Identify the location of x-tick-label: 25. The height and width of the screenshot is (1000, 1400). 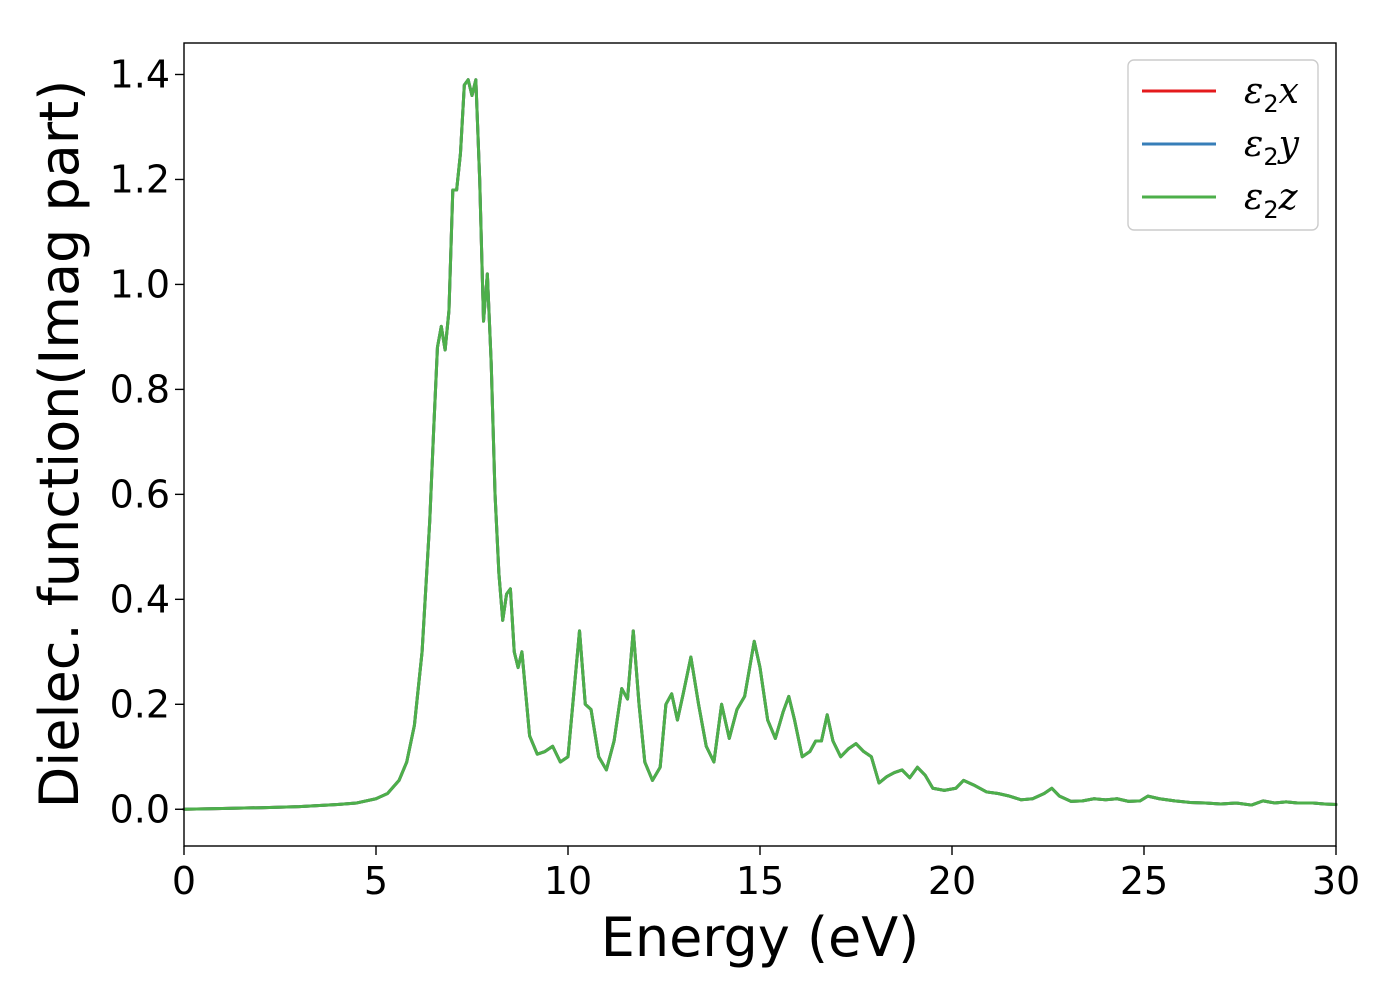
(1144, 881).